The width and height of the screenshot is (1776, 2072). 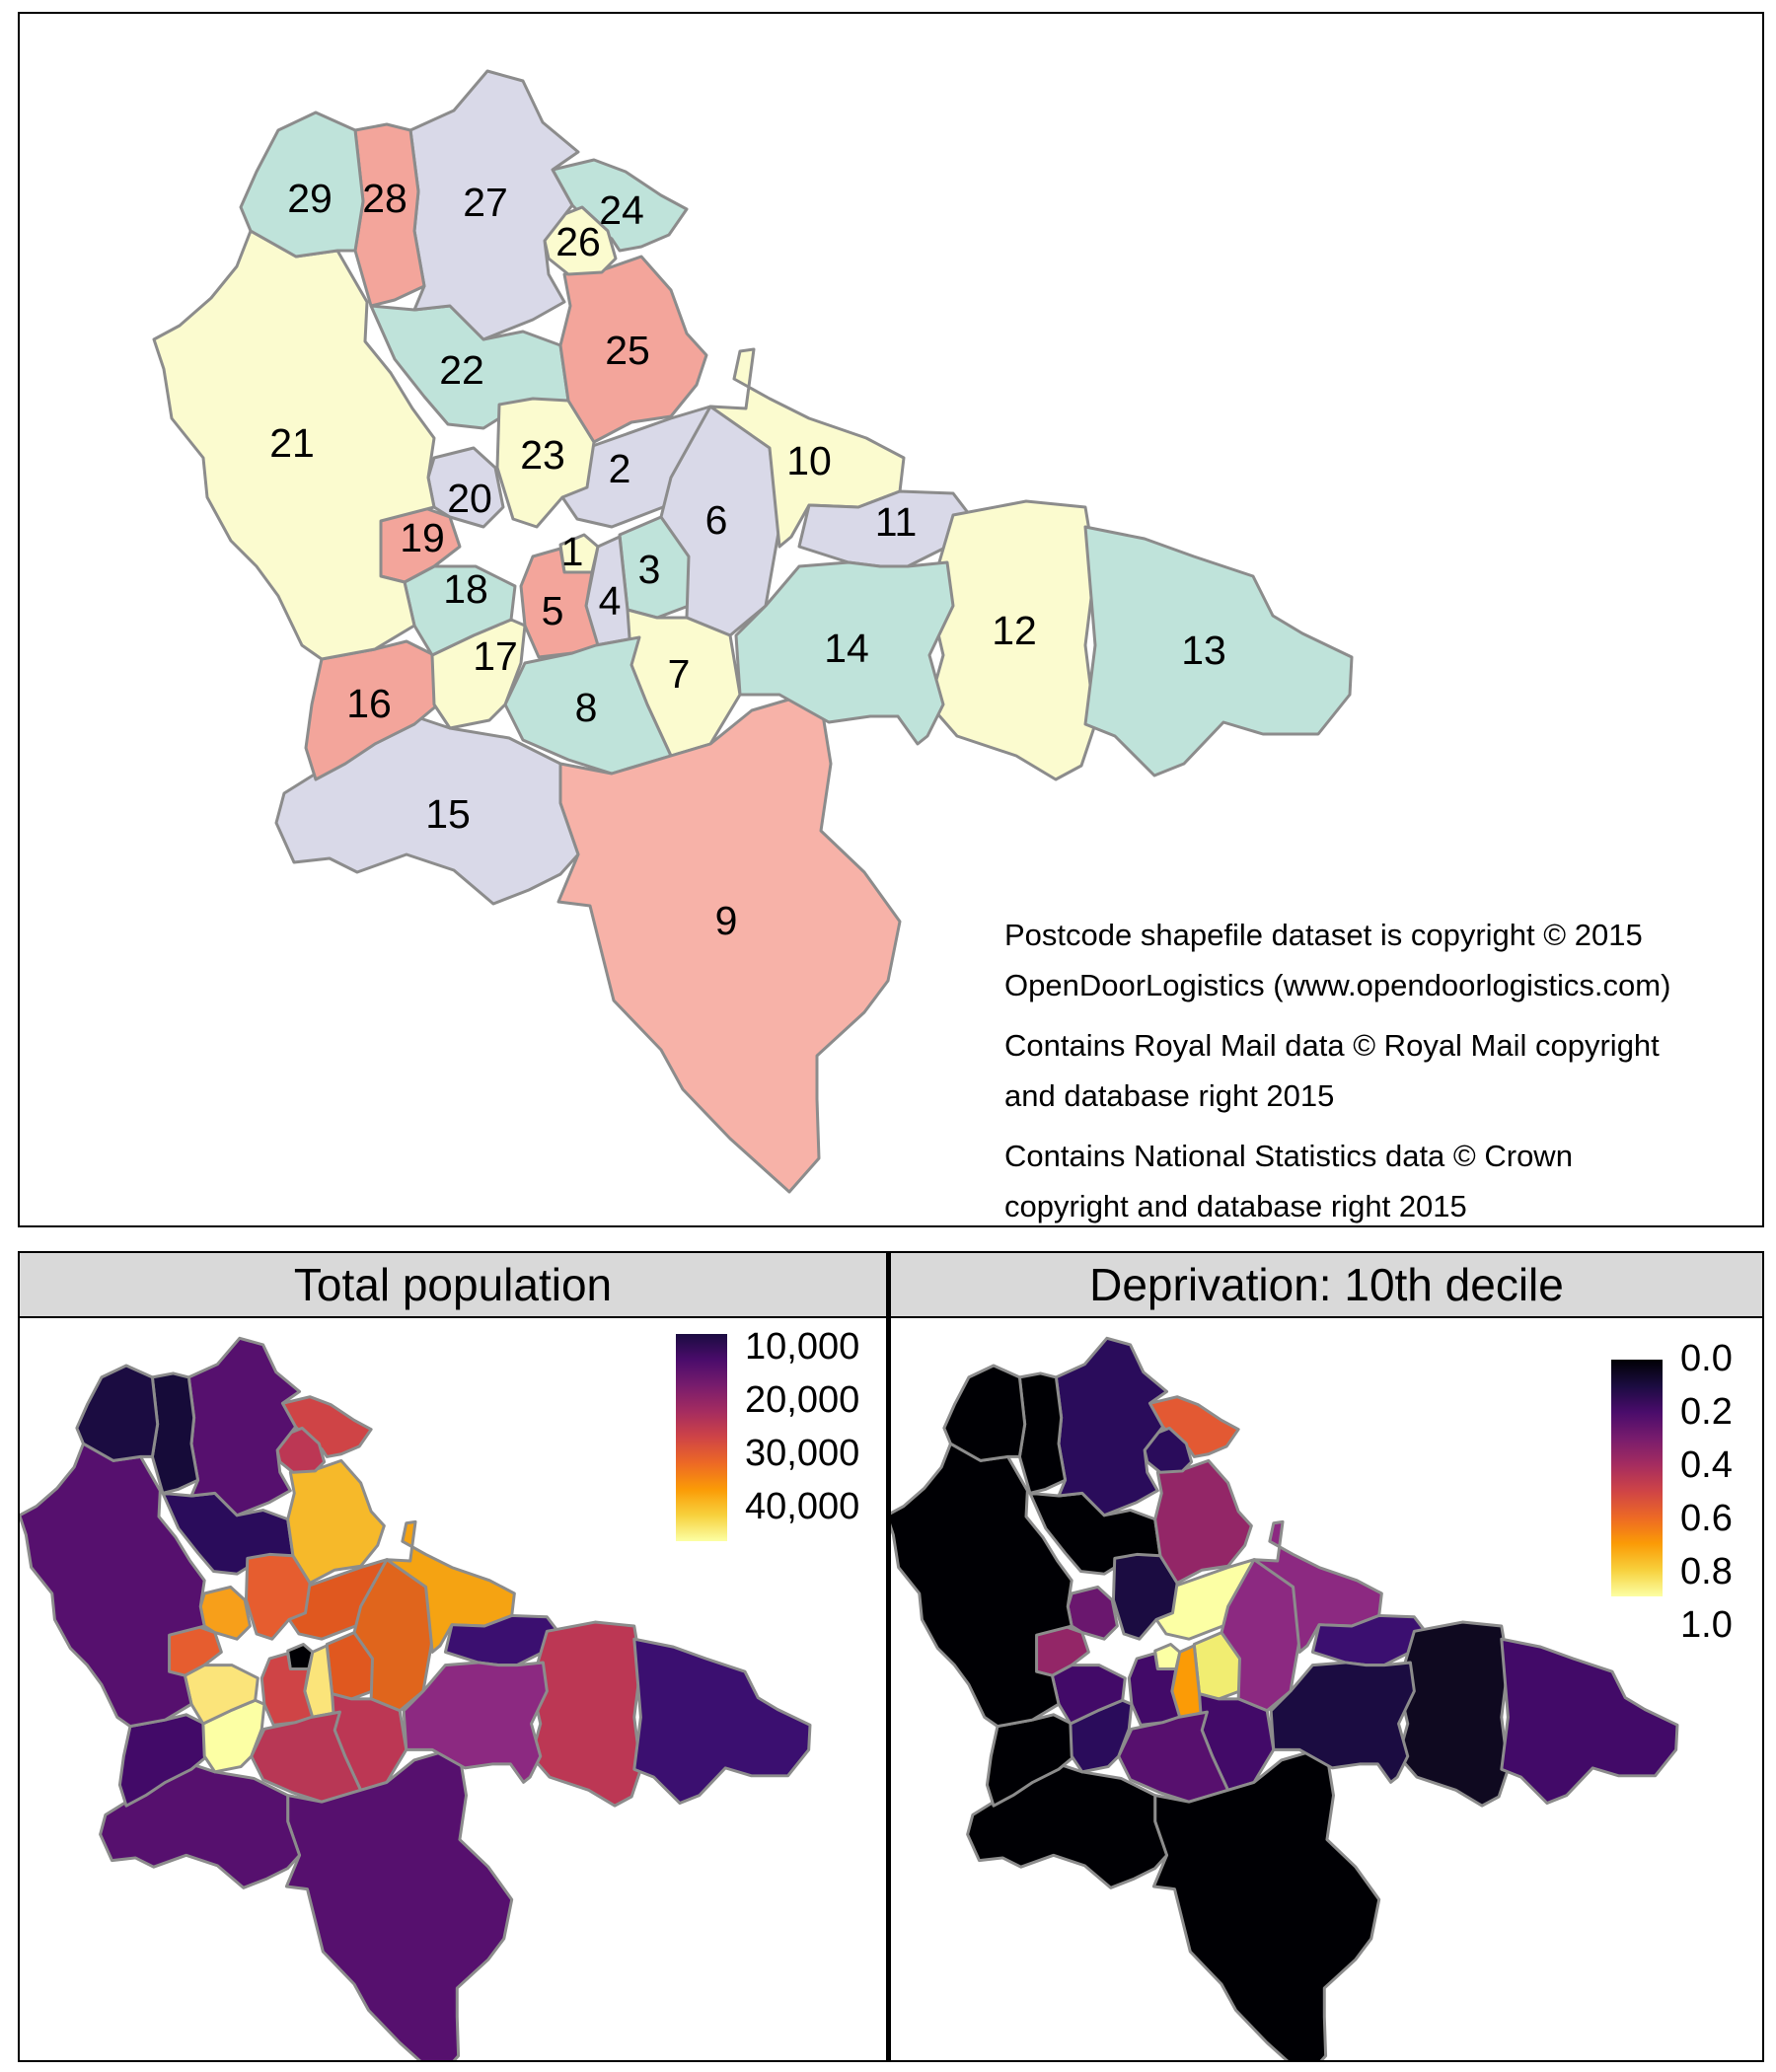 I want to click on attribution-line-4: and database right 2015, so click(x=1170, y=1096).